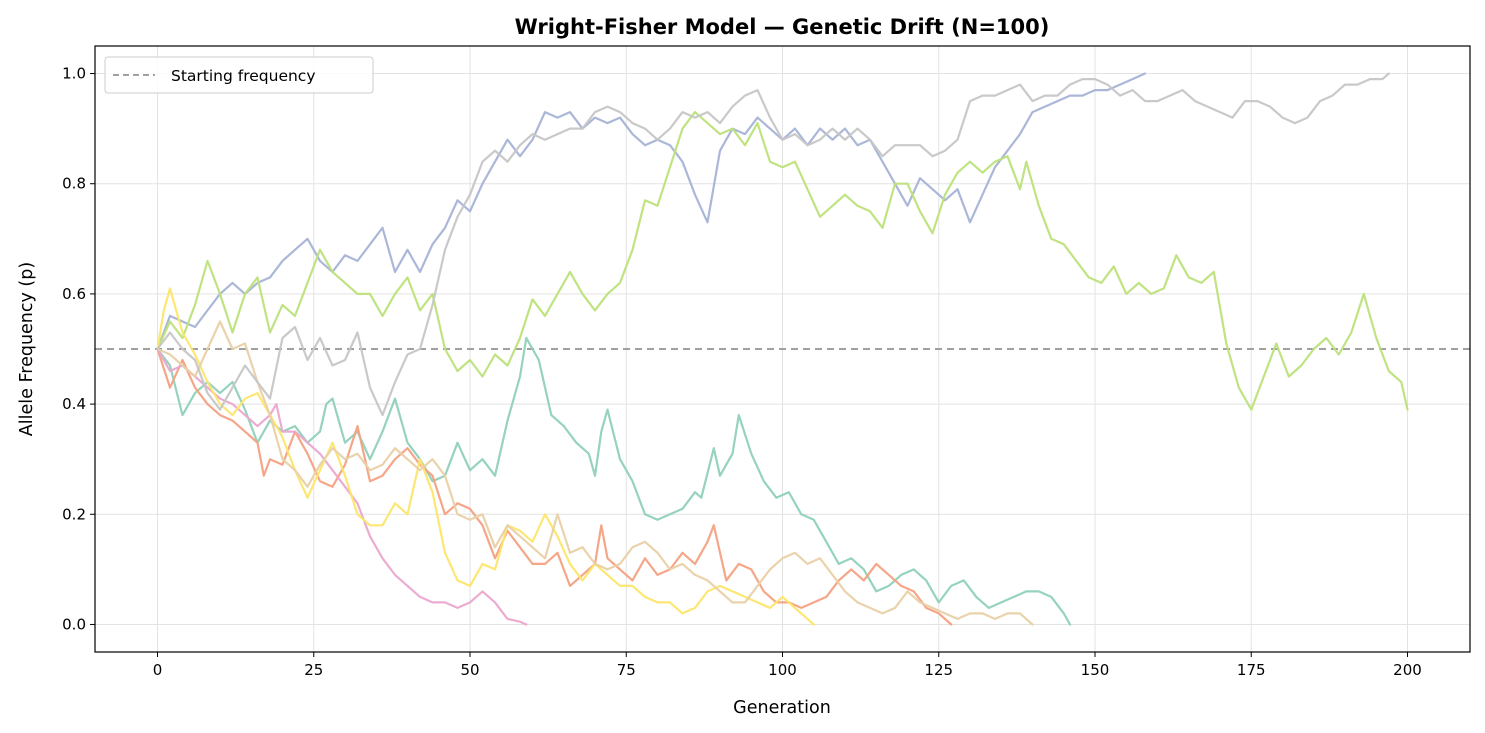  What do you see at coordinates (158, 670) in the screenshot?
I see `x-tick-label: 0` at bounding box center [158, 670].